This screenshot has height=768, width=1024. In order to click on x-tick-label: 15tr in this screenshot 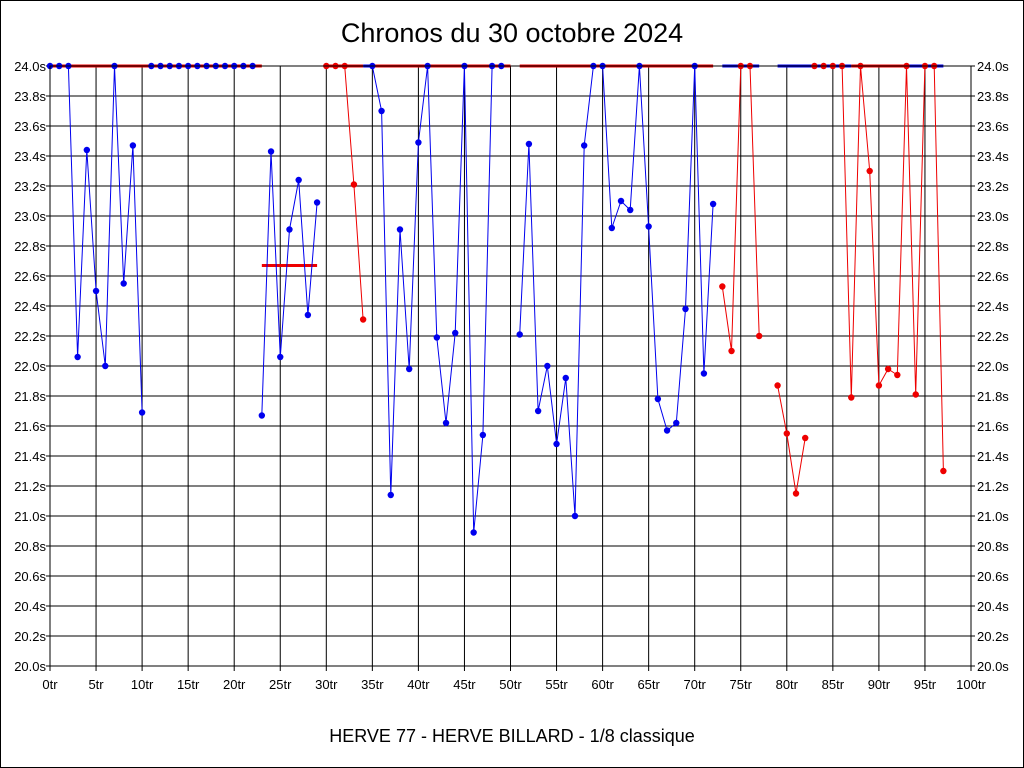, I will do `click(188, 684)`.